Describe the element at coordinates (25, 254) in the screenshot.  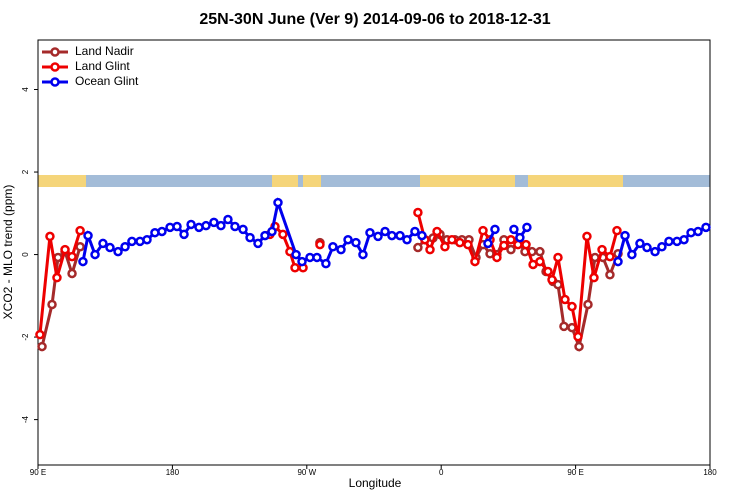
I see `y-tick-label: 0` at that location.